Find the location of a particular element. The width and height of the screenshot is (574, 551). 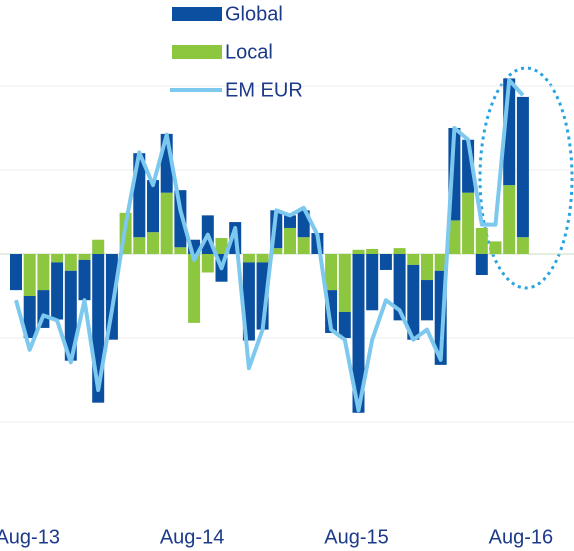

legend-label: Global is located at coordinates (254, 14).